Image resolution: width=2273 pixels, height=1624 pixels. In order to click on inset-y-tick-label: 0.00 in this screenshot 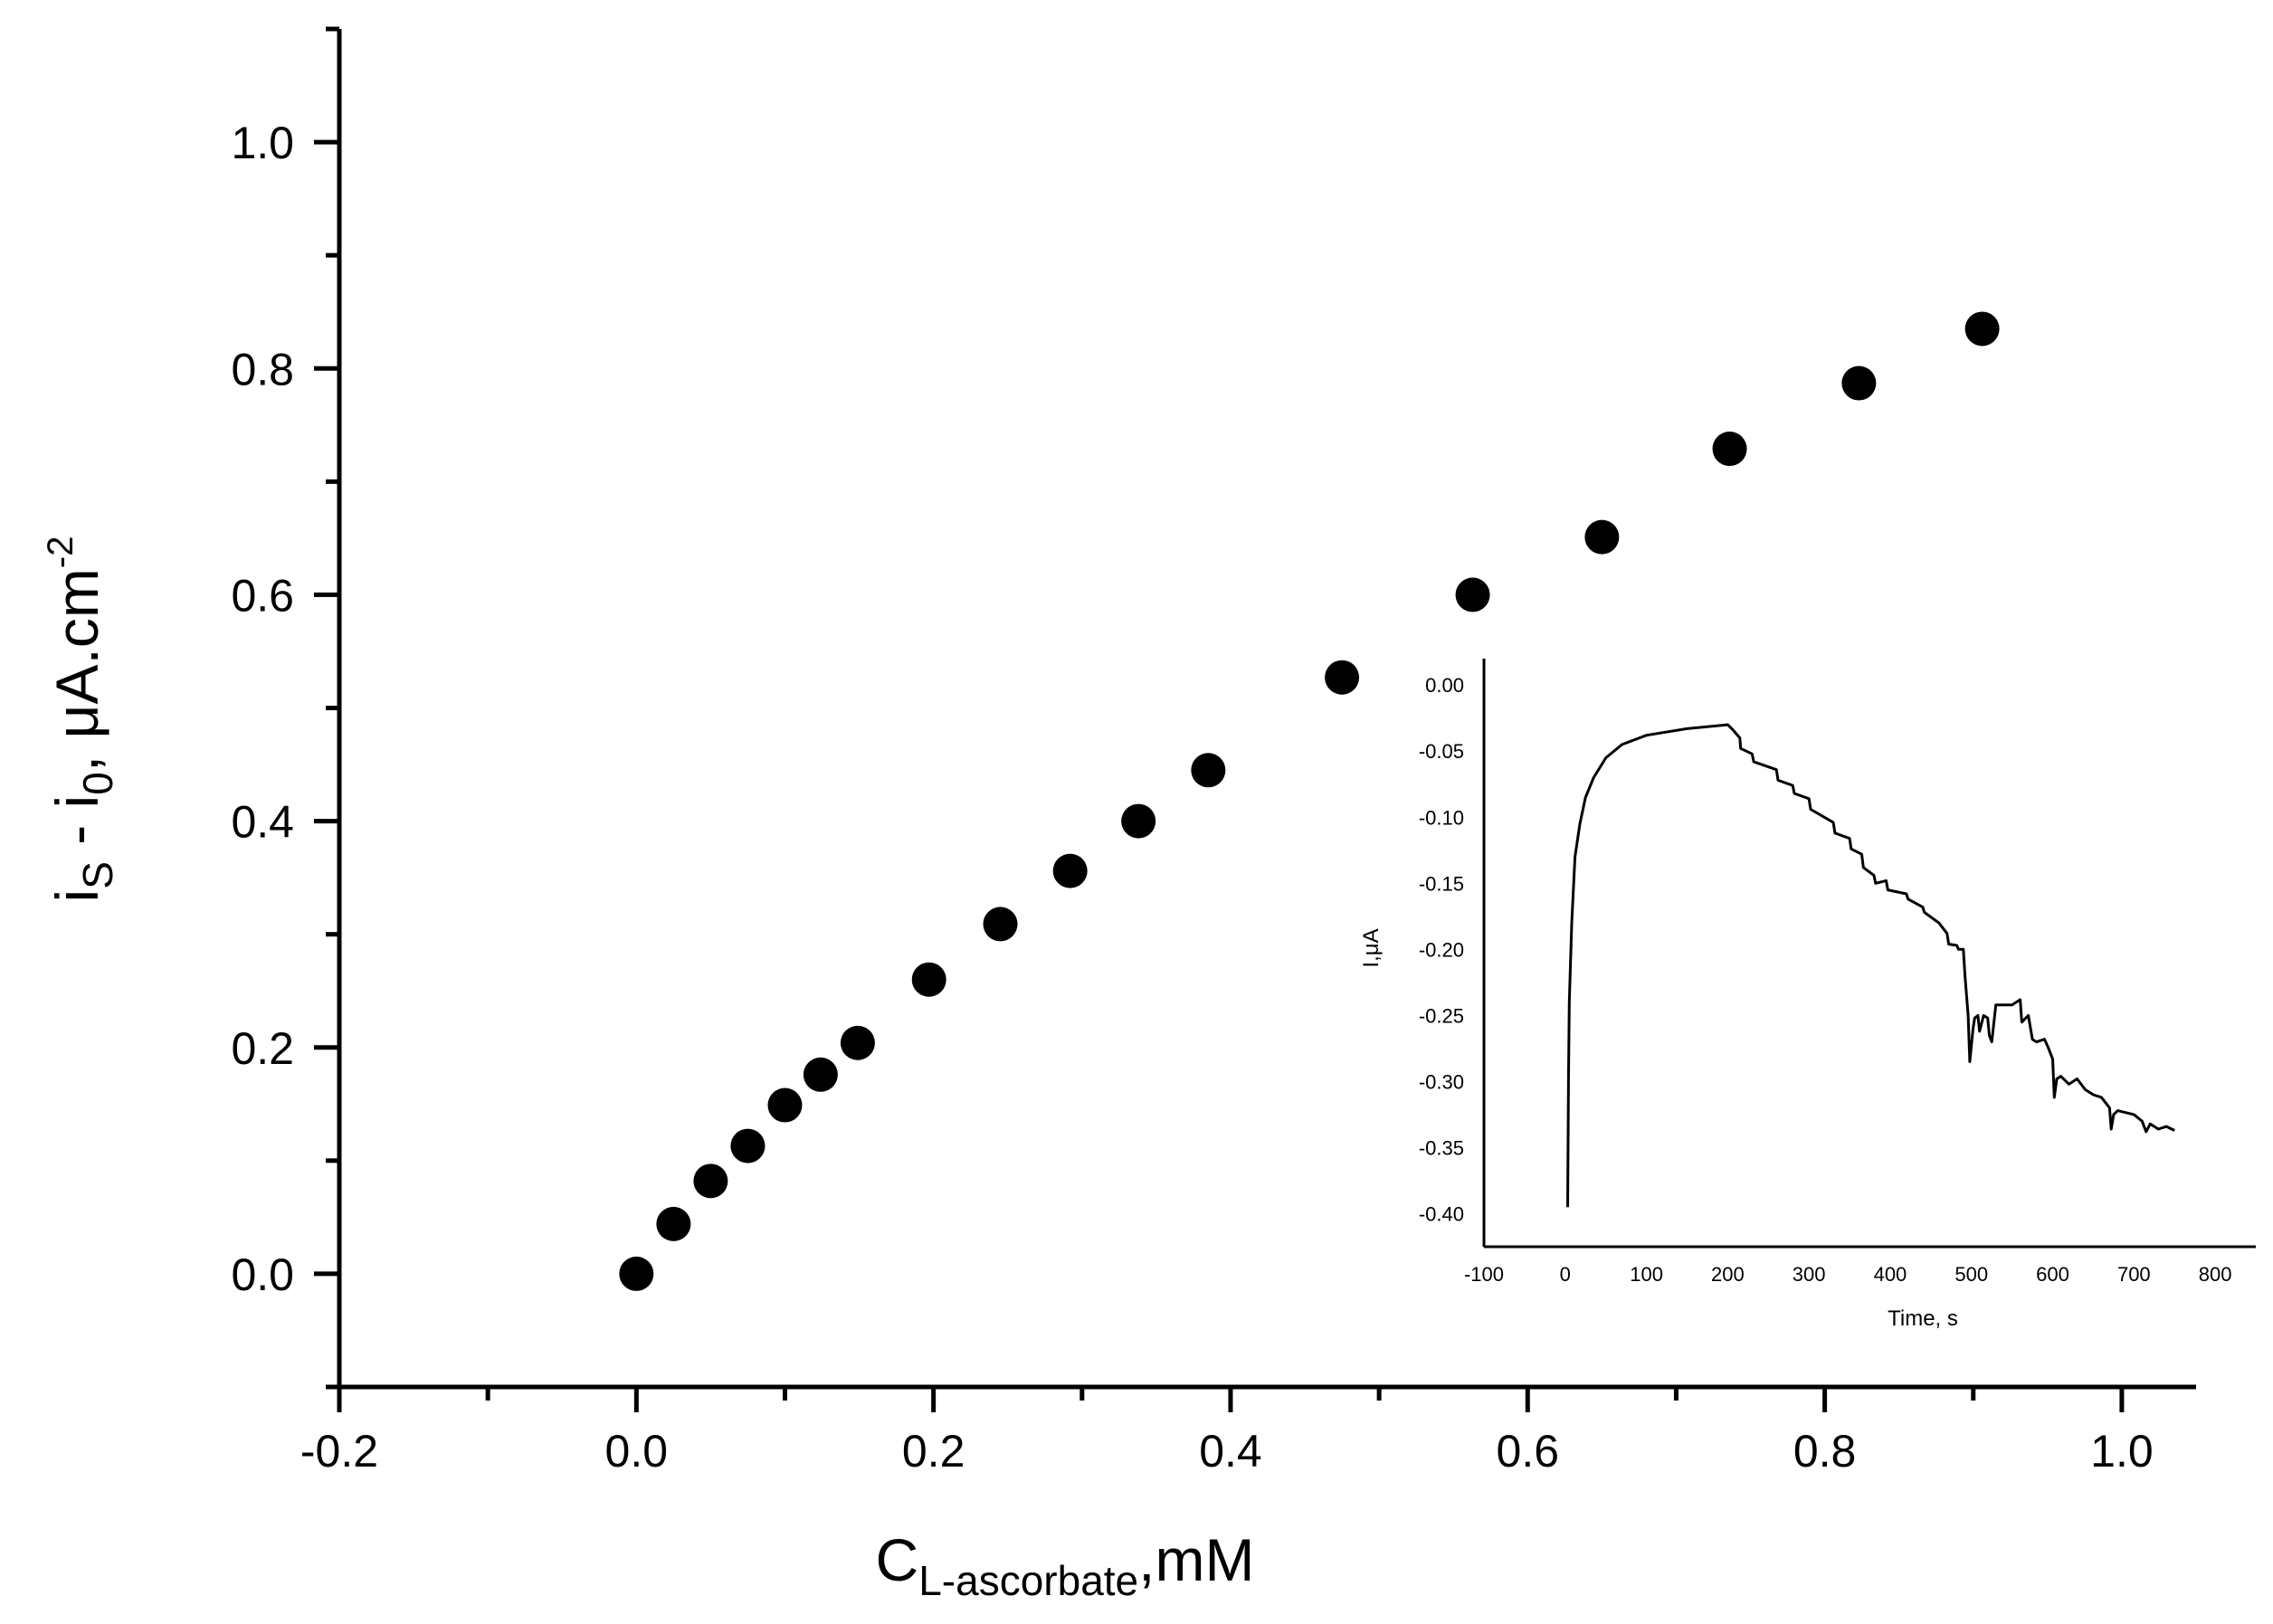, I will do `click(1444, 685)`.